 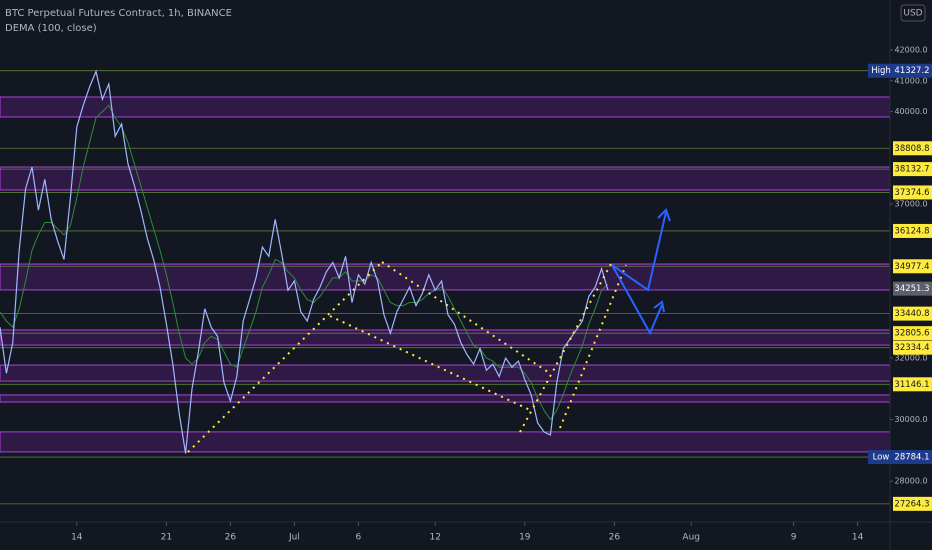 I want to click on y-tick-label: 41000.0, so click(x=910, y=80).